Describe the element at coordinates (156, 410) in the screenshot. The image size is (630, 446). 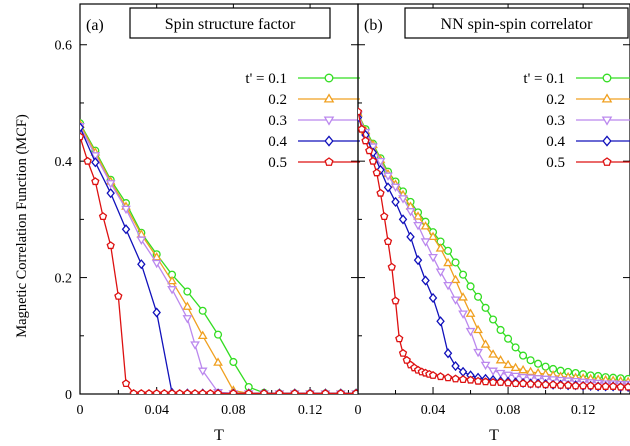
I see `x-tick-label-a: 0.04` at that location.